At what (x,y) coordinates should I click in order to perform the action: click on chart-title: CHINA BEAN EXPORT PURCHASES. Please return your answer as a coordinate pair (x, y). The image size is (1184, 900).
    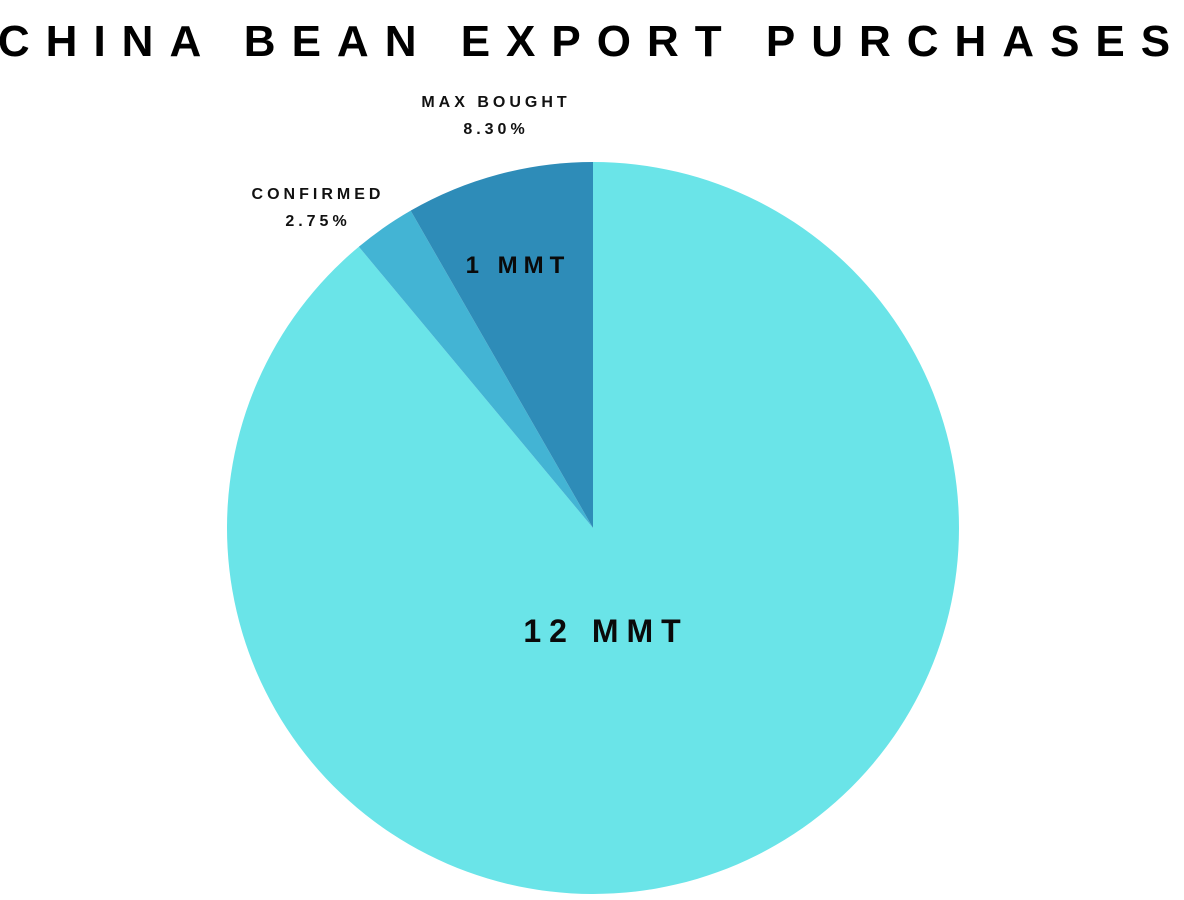
    Looking at the image, I should click on (592, 41).